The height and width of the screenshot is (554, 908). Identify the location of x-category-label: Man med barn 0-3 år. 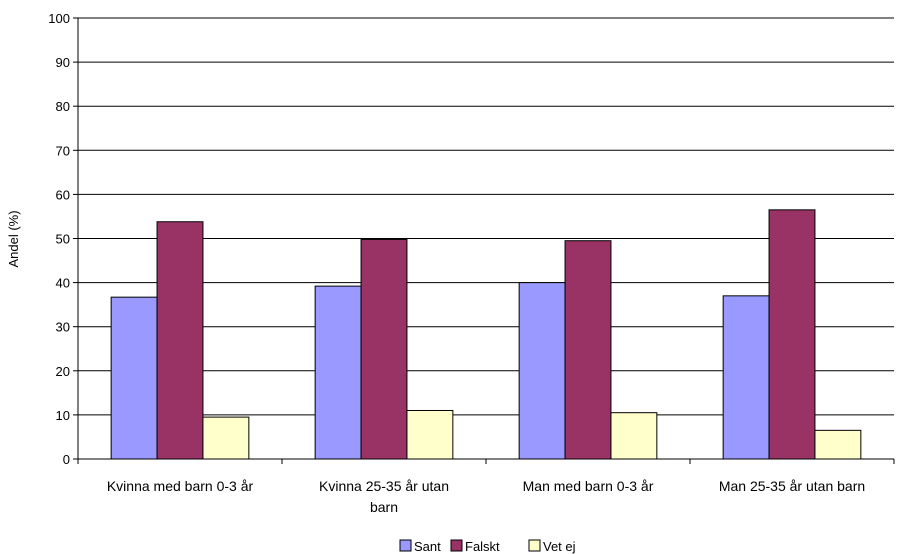
(588, 486).